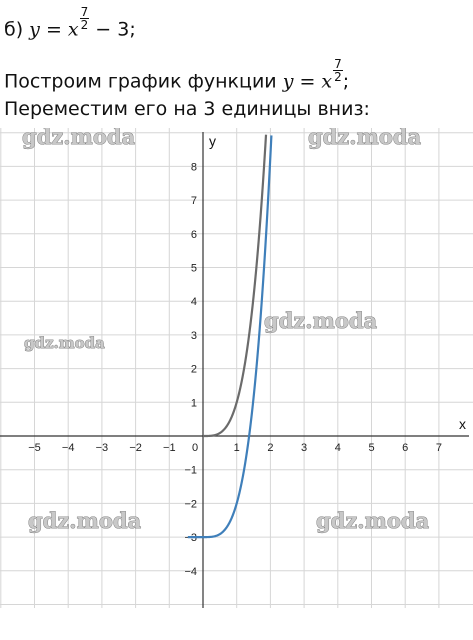 The image size is (473, 640). What do you see at coordinates (190, 471) in the screenshot?
I see `y-tick-label: −1` at bounding box center [190, 471].